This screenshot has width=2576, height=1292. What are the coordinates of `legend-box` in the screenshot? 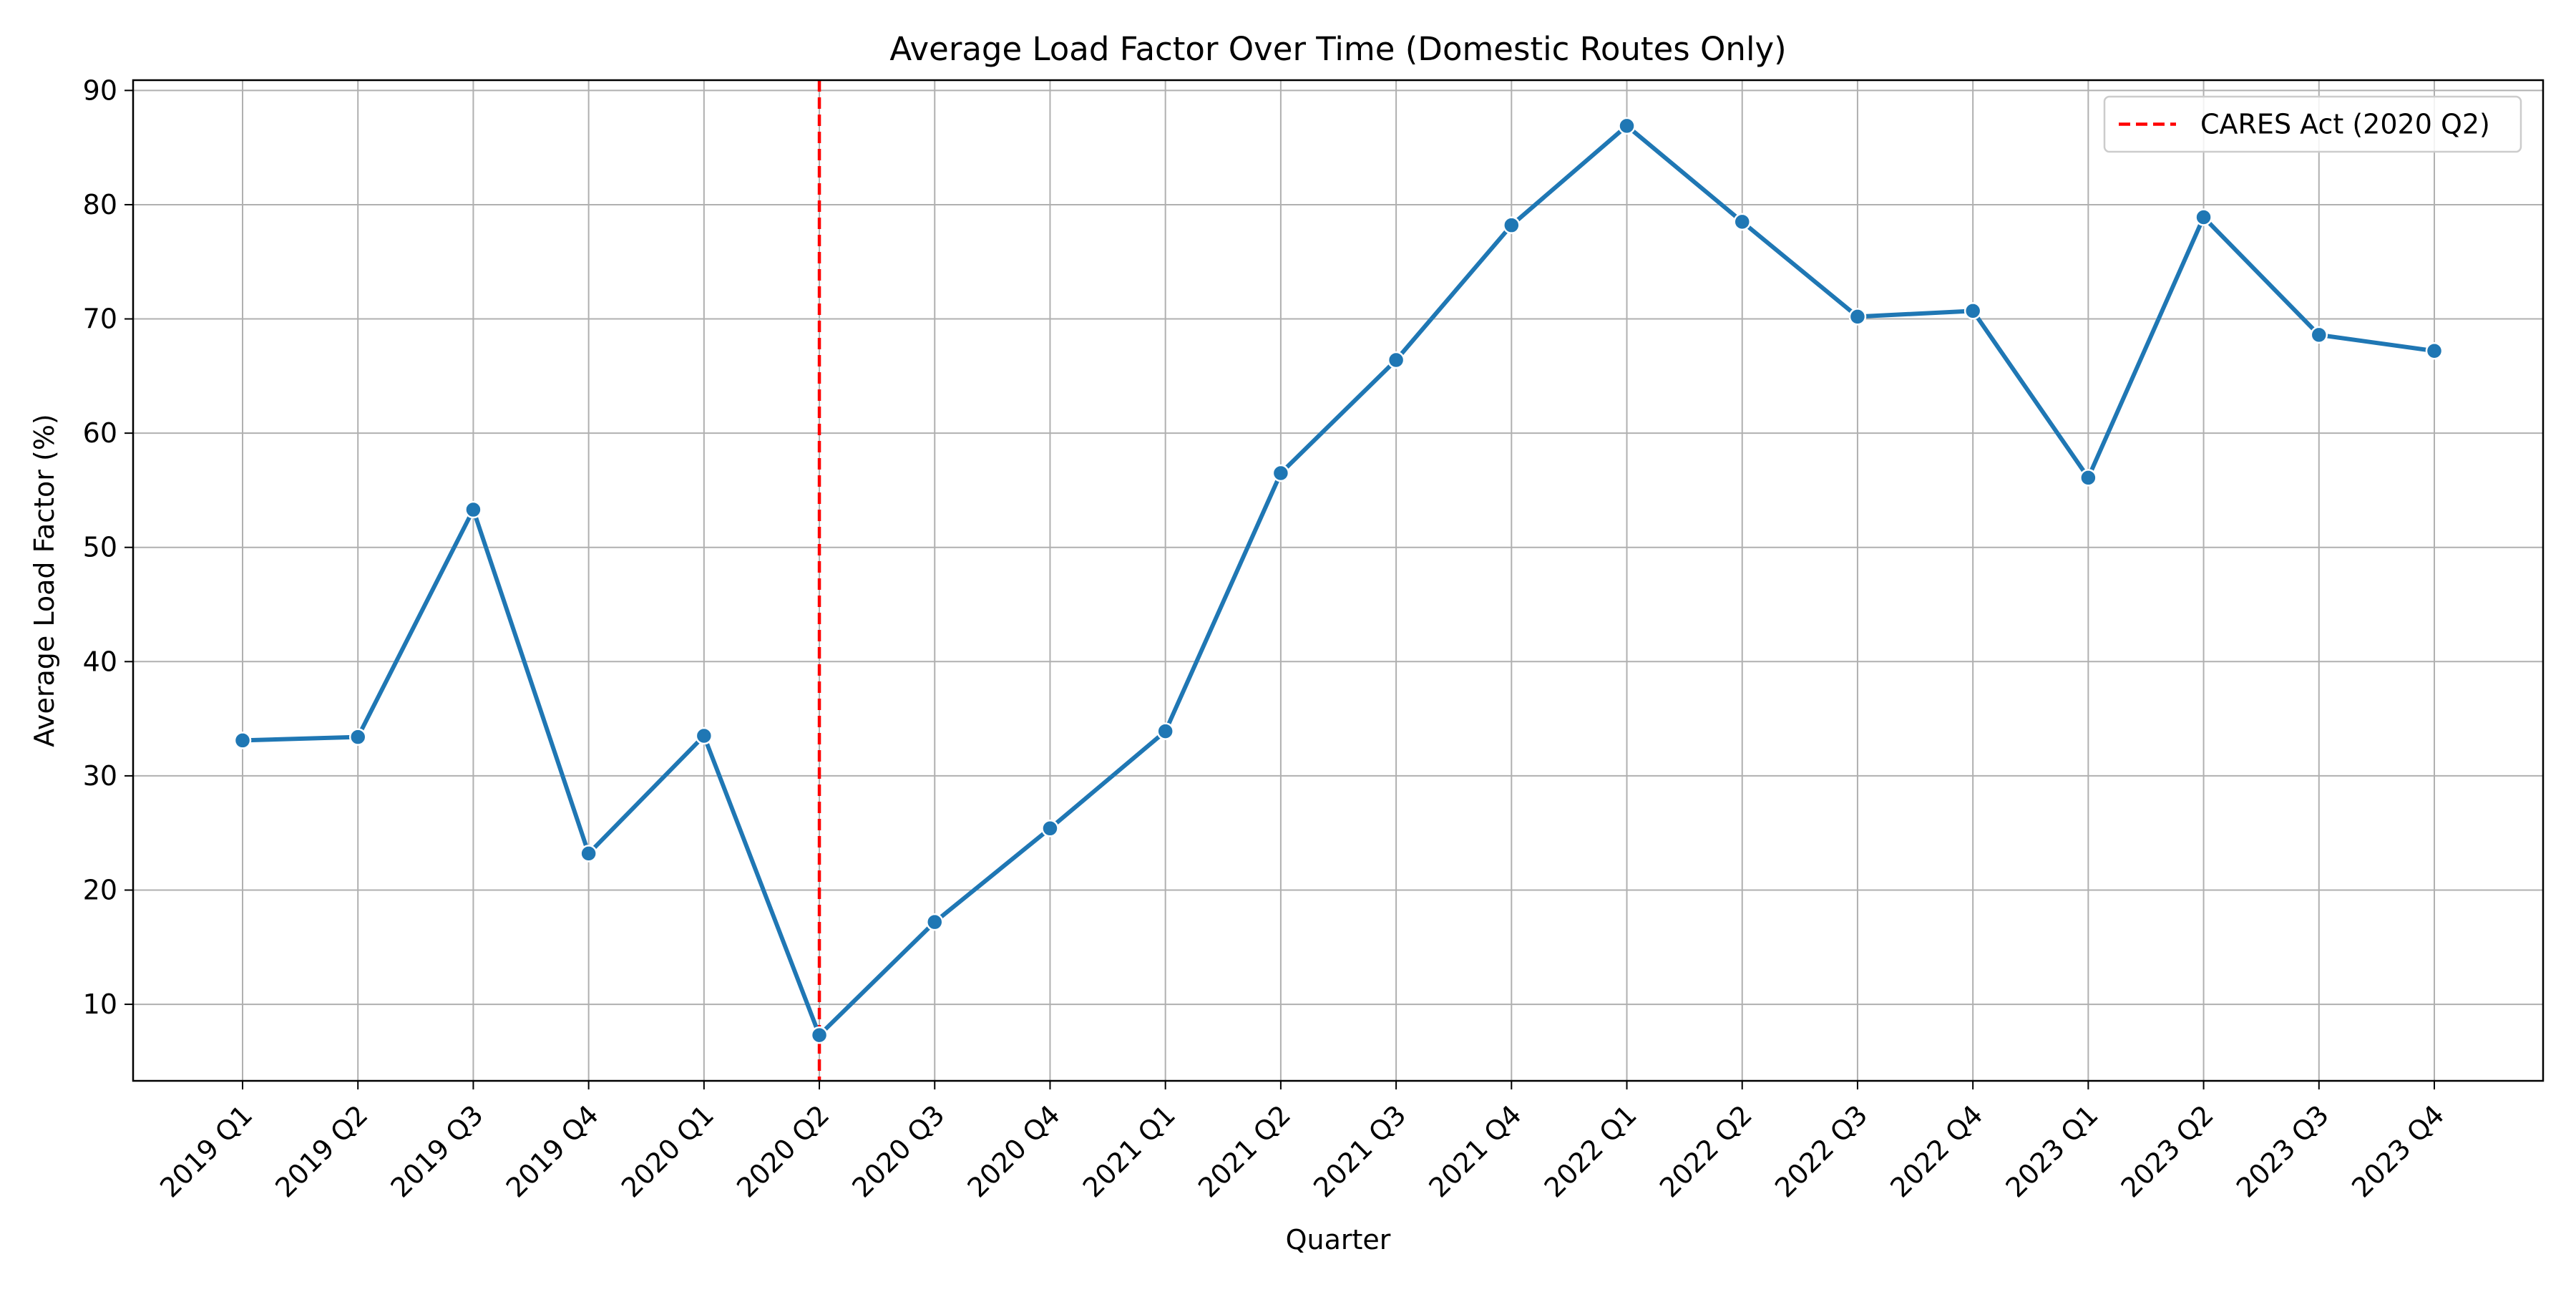 It's located at (2312, 124).